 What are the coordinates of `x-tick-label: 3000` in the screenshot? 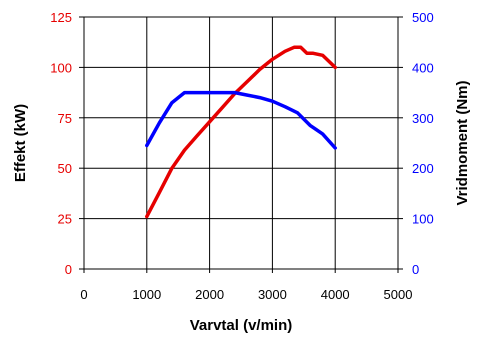 It's located at (272, 294).